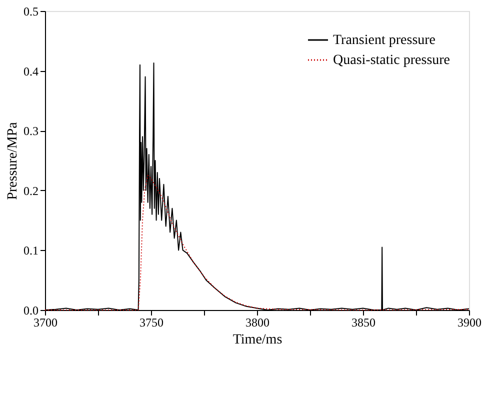 The image size is (502, 403). What do you see at coordinates (31, 131) in the screenshot?
I see `y-tick-label: 0.3` at bounding box center [31, 131].